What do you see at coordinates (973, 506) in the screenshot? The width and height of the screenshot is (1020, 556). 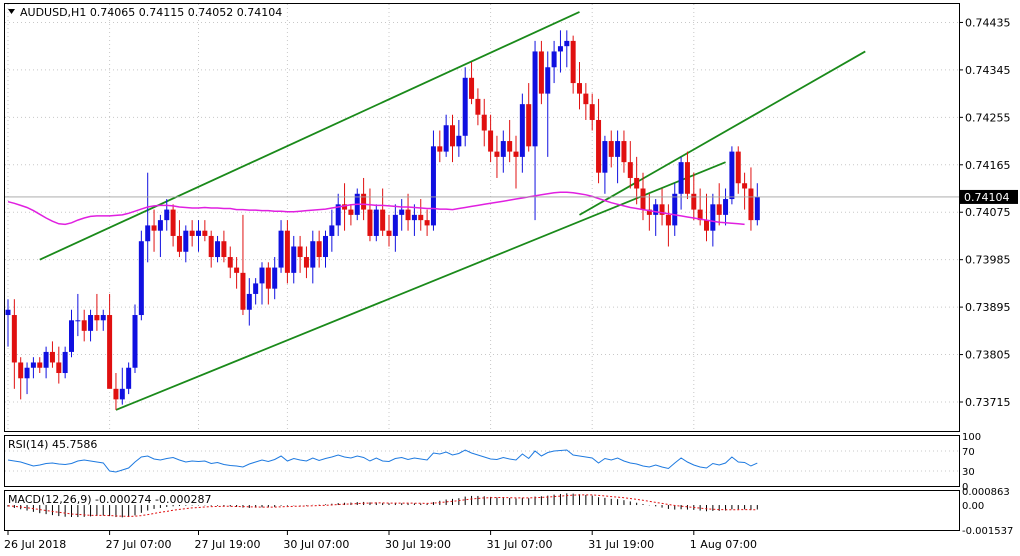 I see `macd-tick-label: 0.00` at bounding box center [973, 506].